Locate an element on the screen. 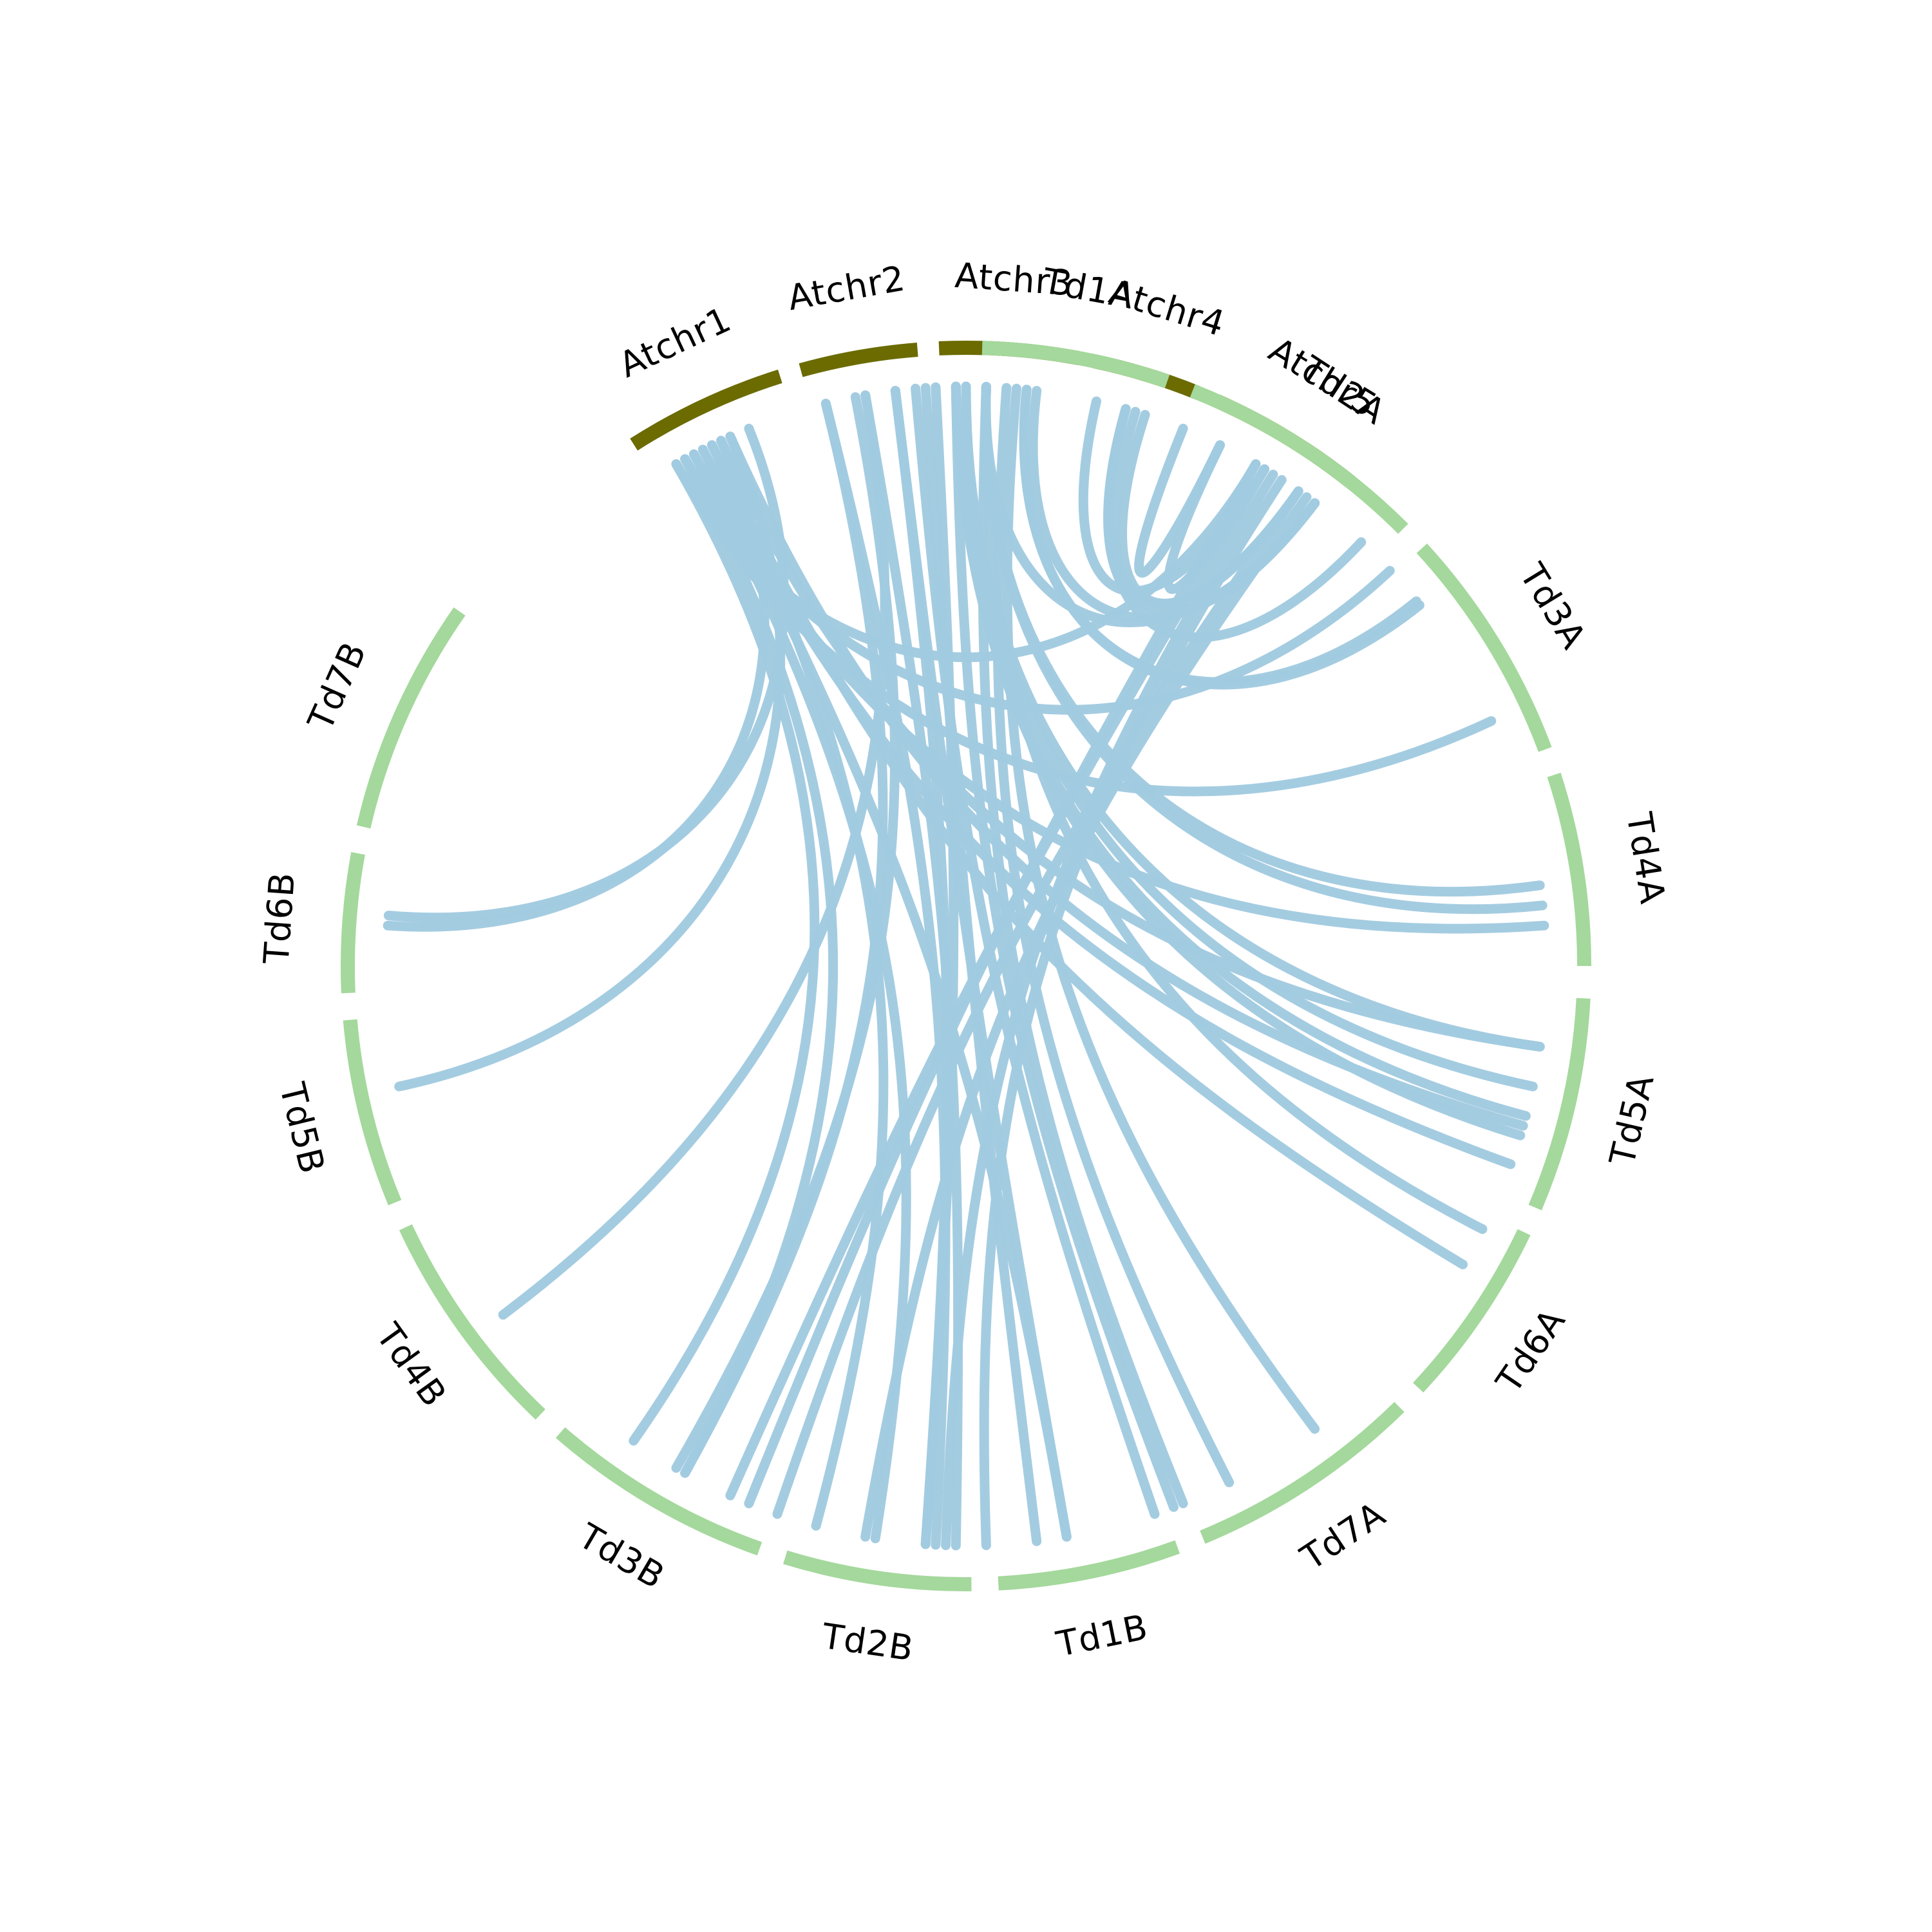 This screenshot has width=1932, height=1932. chromosome-arc-td4b is located at coordinates (472, 1322).